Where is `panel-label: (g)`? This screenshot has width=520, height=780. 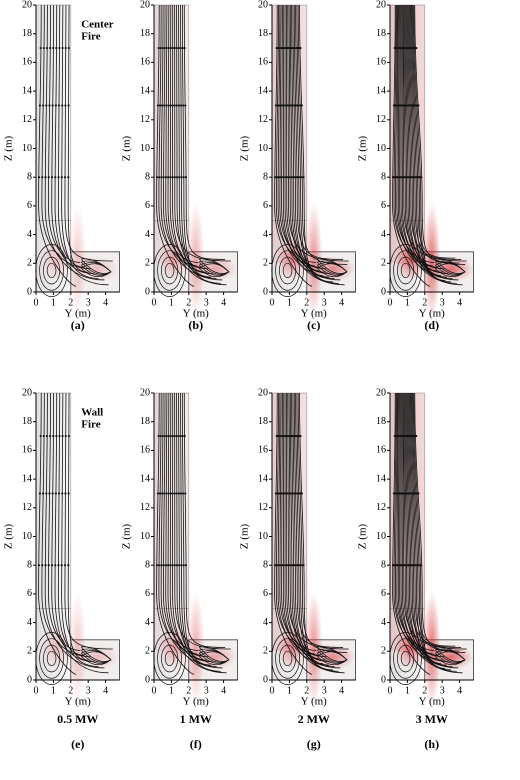
panel-label: (g) is located at coordinates (314, 744).